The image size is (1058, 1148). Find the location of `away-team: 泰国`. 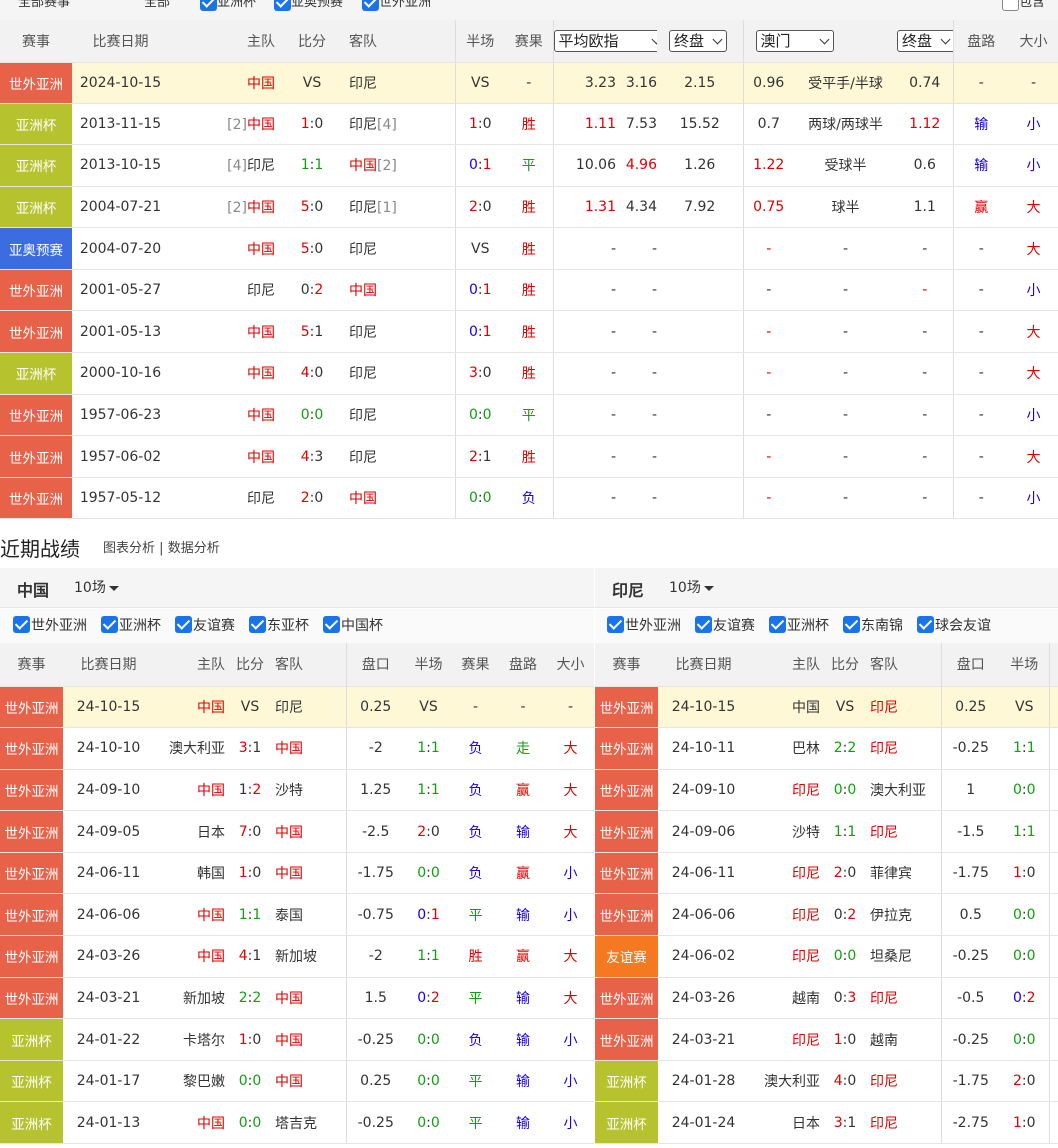

away-team: 泰国 is located at coordinates (289, 915).